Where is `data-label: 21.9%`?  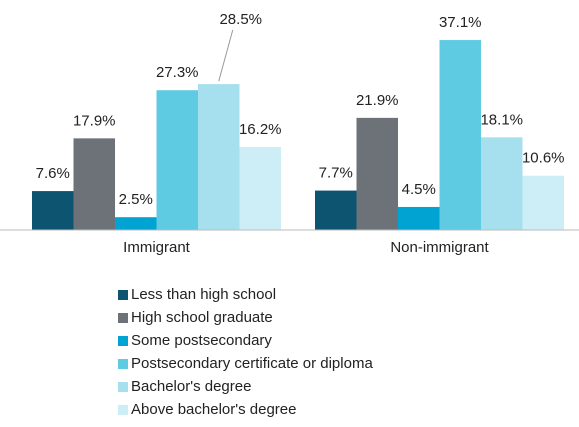
data-label: 21.9% is located at coordinates (377, 100).